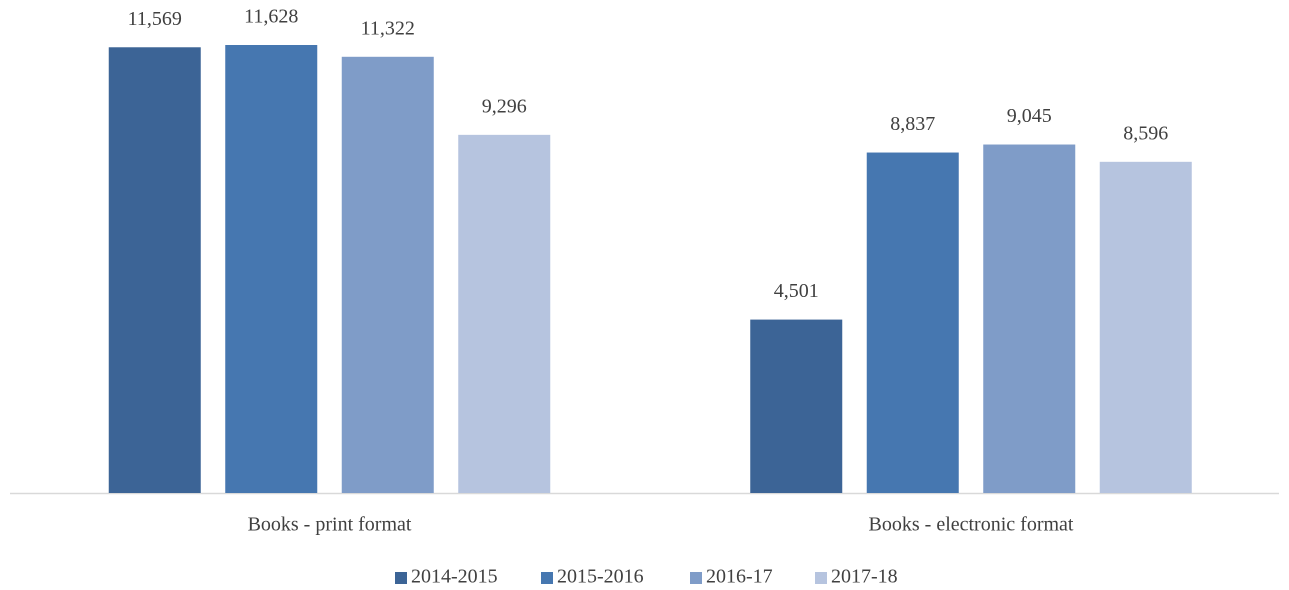 This screenshot has height=590, width=1289. What do you see at coordinates (504, 106) in the screenshot?
I see `data-label: 9,296` at bounding box center [504, 106].